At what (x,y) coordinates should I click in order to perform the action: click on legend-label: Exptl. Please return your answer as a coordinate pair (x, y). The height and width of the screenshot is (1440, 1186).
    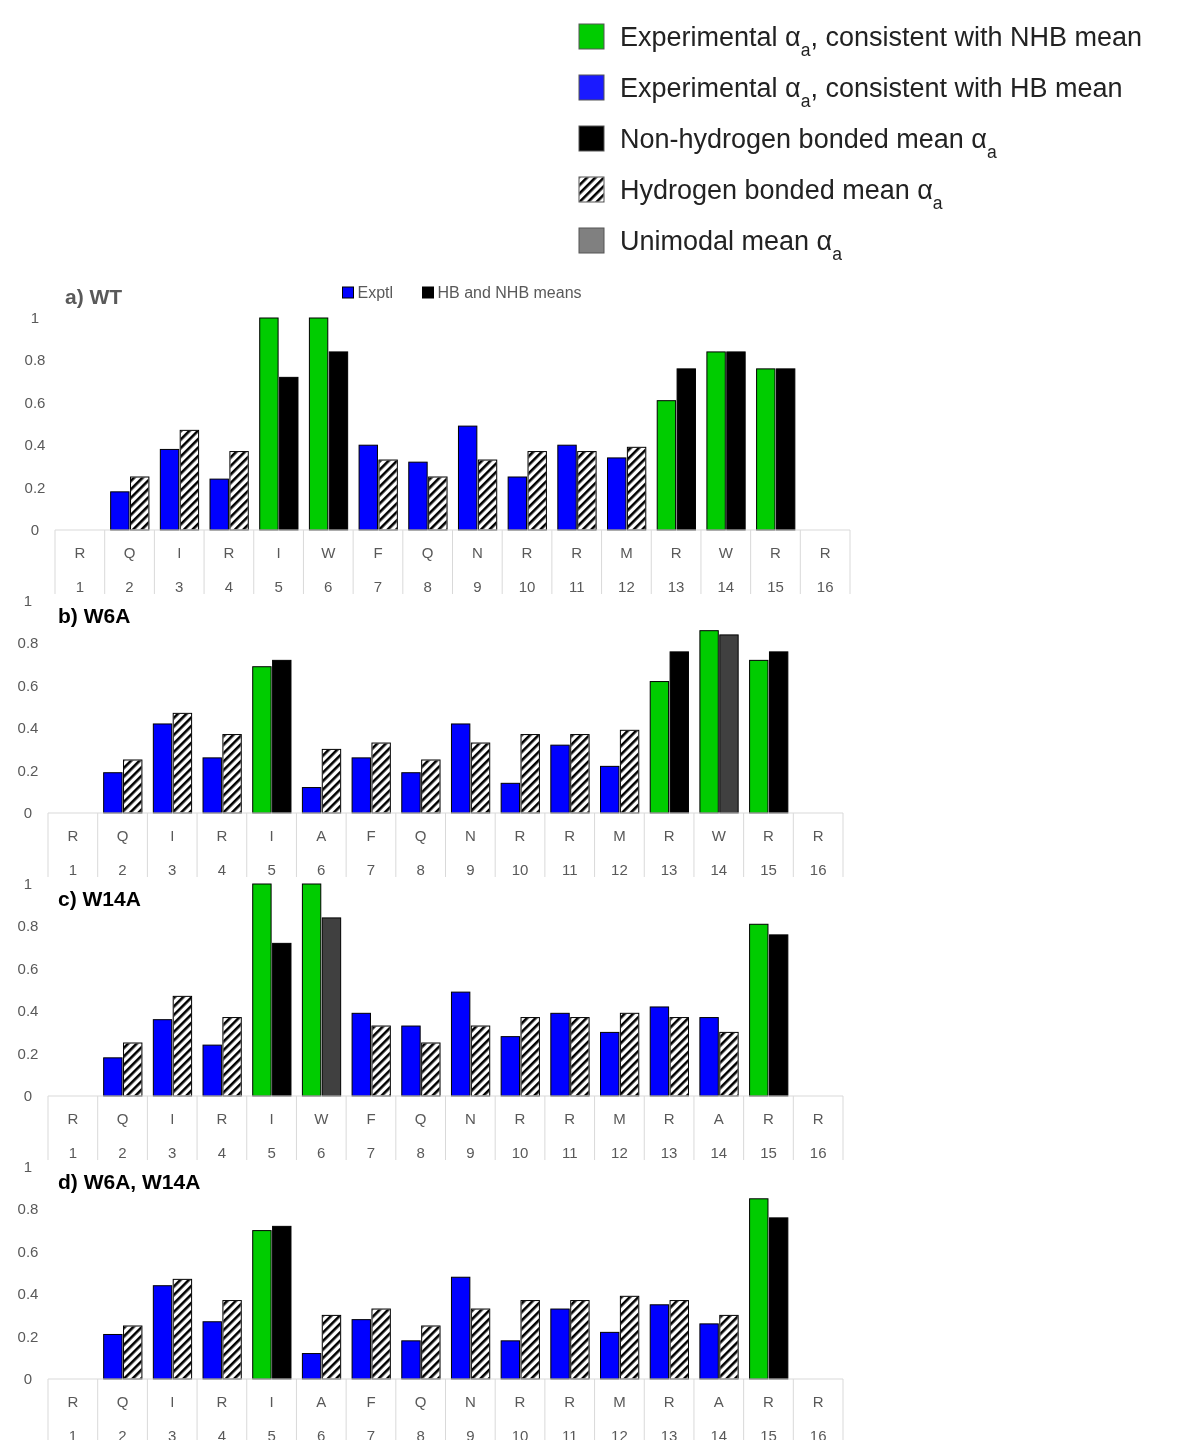
    Looking at the image, I should click on (375, 292).